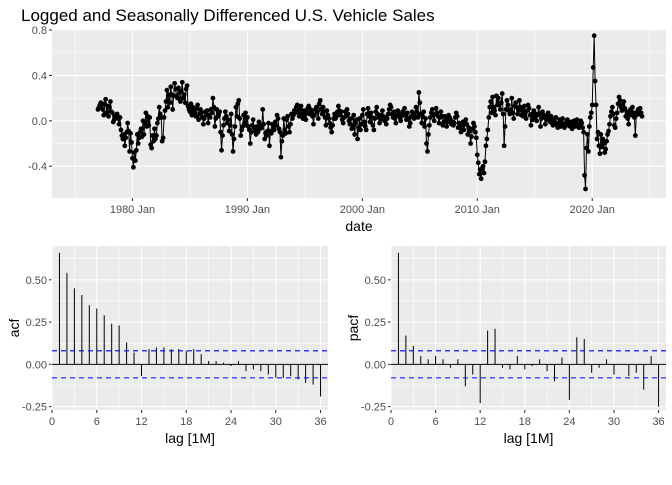 The width and height of the screenshot is (672, 485). Describe the element at coordinates (569, 422) in the screenshot. I see `x-tick-label: 24` at that location.